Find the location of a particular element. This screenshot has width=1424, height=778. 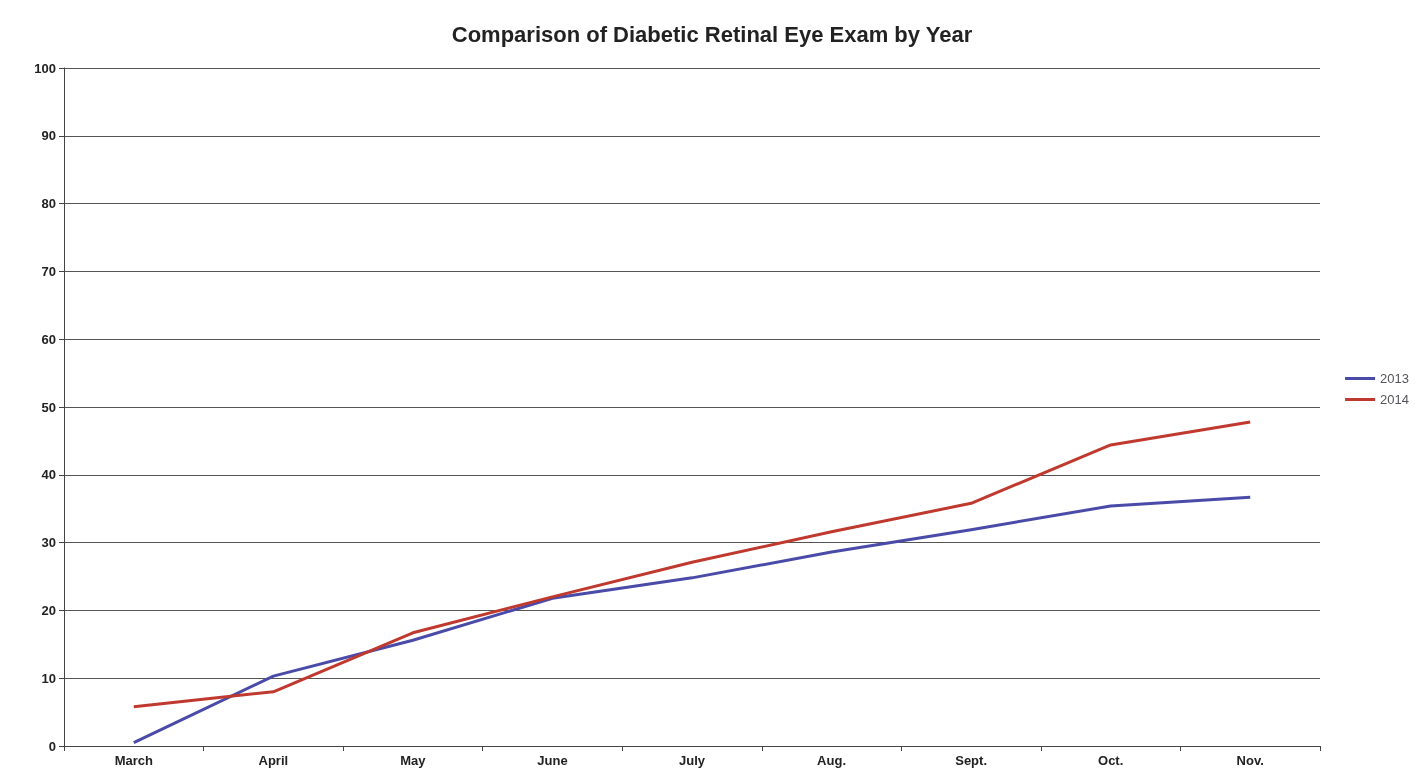

x-tick-label: June is located at coordinates (552, 760).